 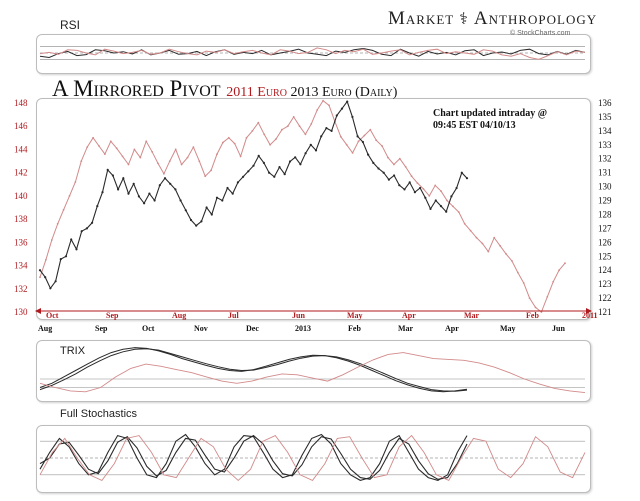 I want to click on right-axis-tick-label: 136, so click(x=605, y=103).